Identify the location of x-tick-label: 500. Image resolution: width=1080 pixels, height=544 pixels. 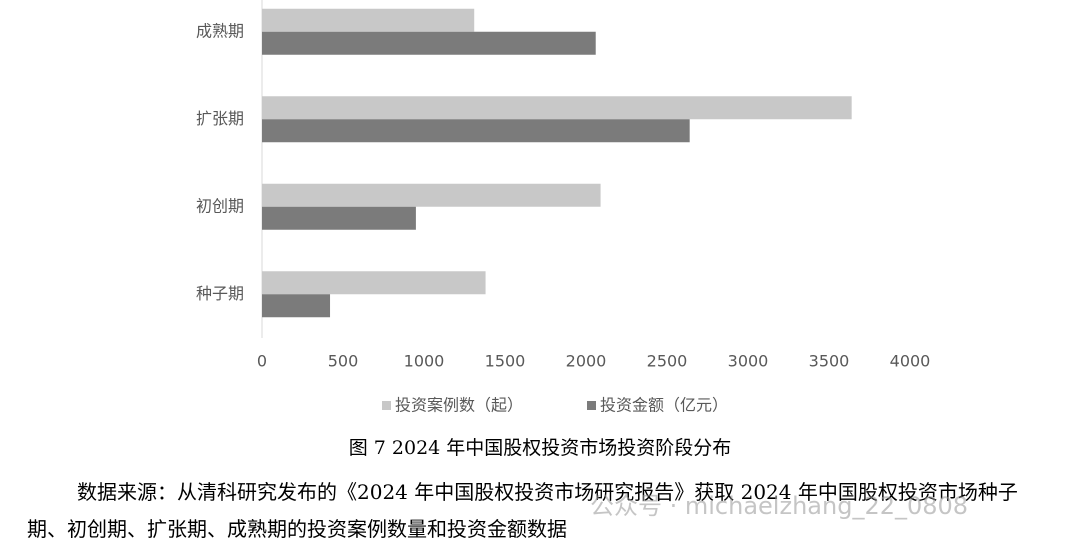
(343, 361).